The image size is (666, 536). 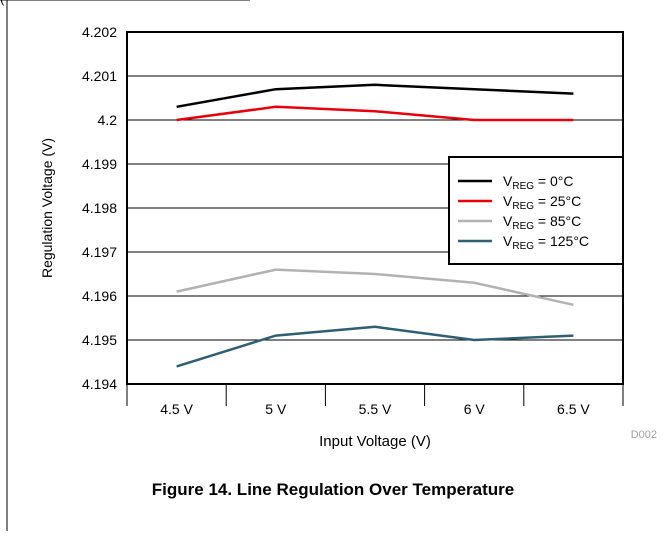 I want to click on y-tick-label: 4.198, so click(x=99, y=208).